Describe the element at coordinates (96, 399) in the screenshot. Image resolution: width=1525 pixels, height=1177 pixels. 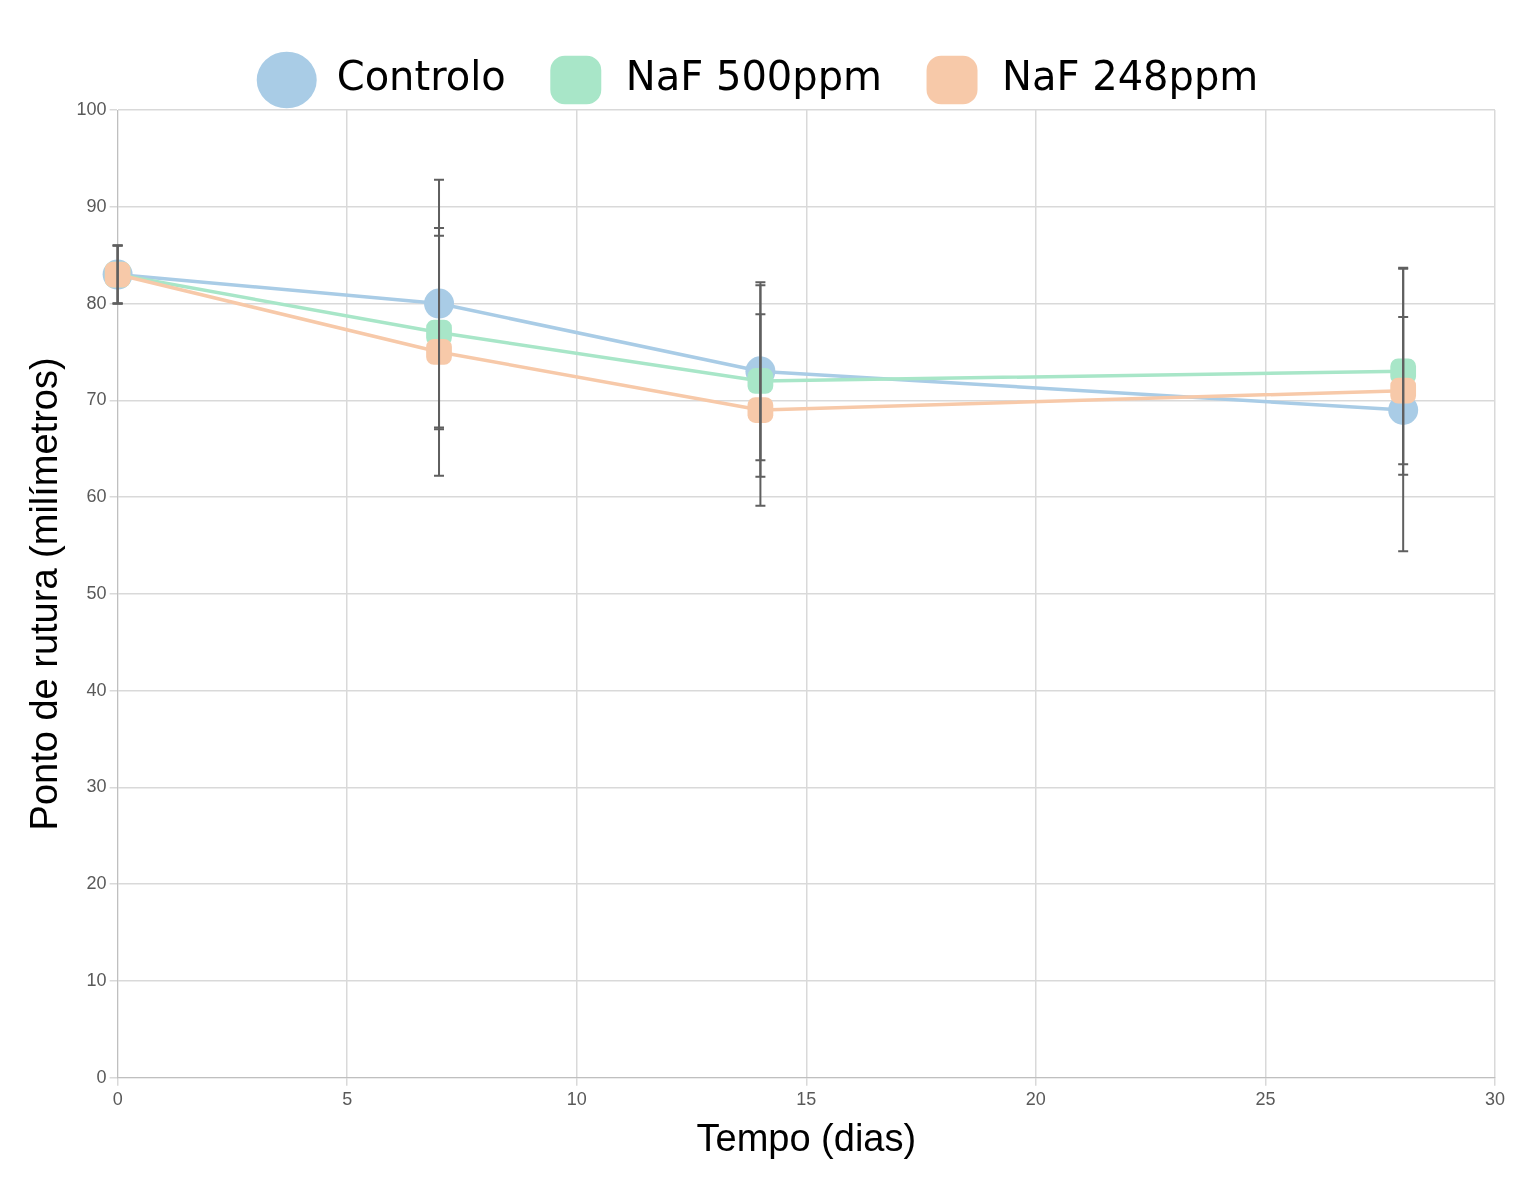
I see `y-tick-label: 70` at that location.